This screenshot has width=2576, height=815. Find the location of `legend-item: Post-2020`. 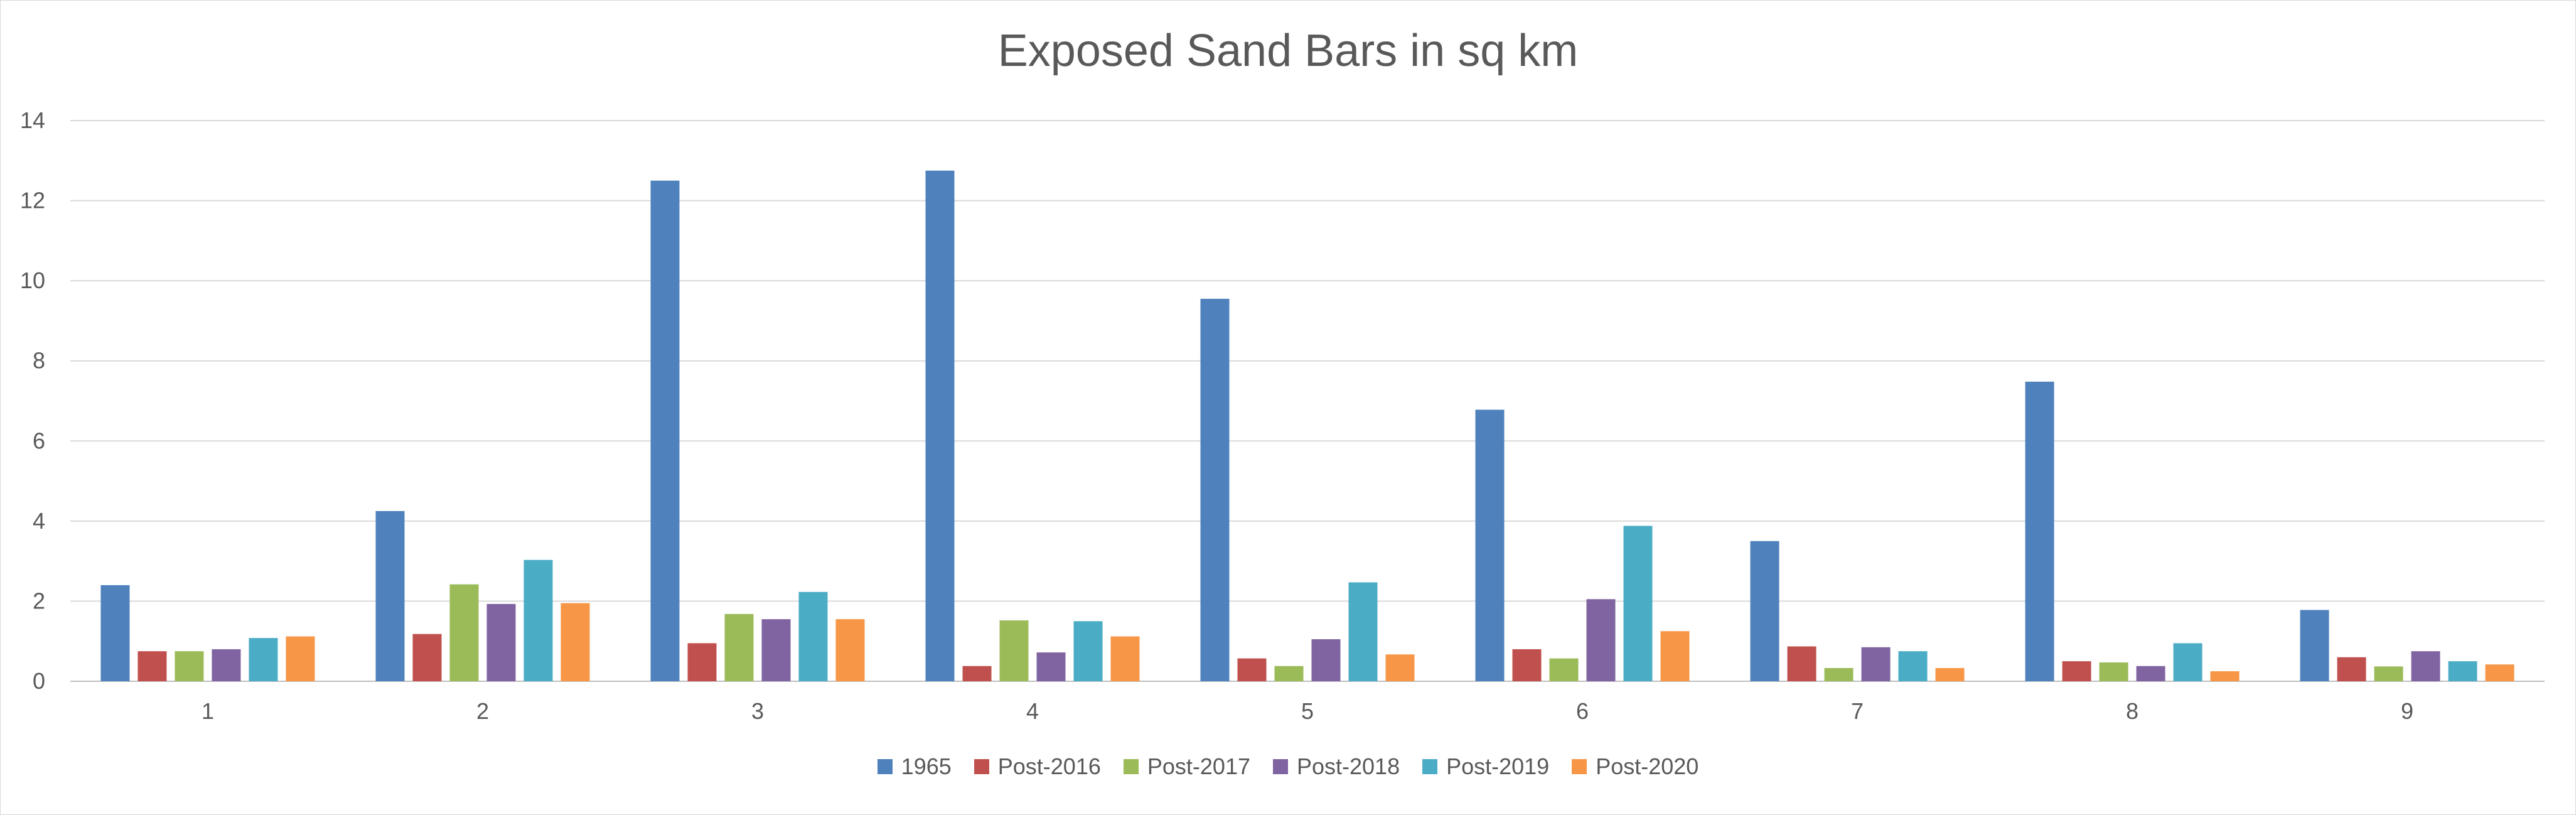

legend-item: Post-2020 is located at coordinates (1635, 766).